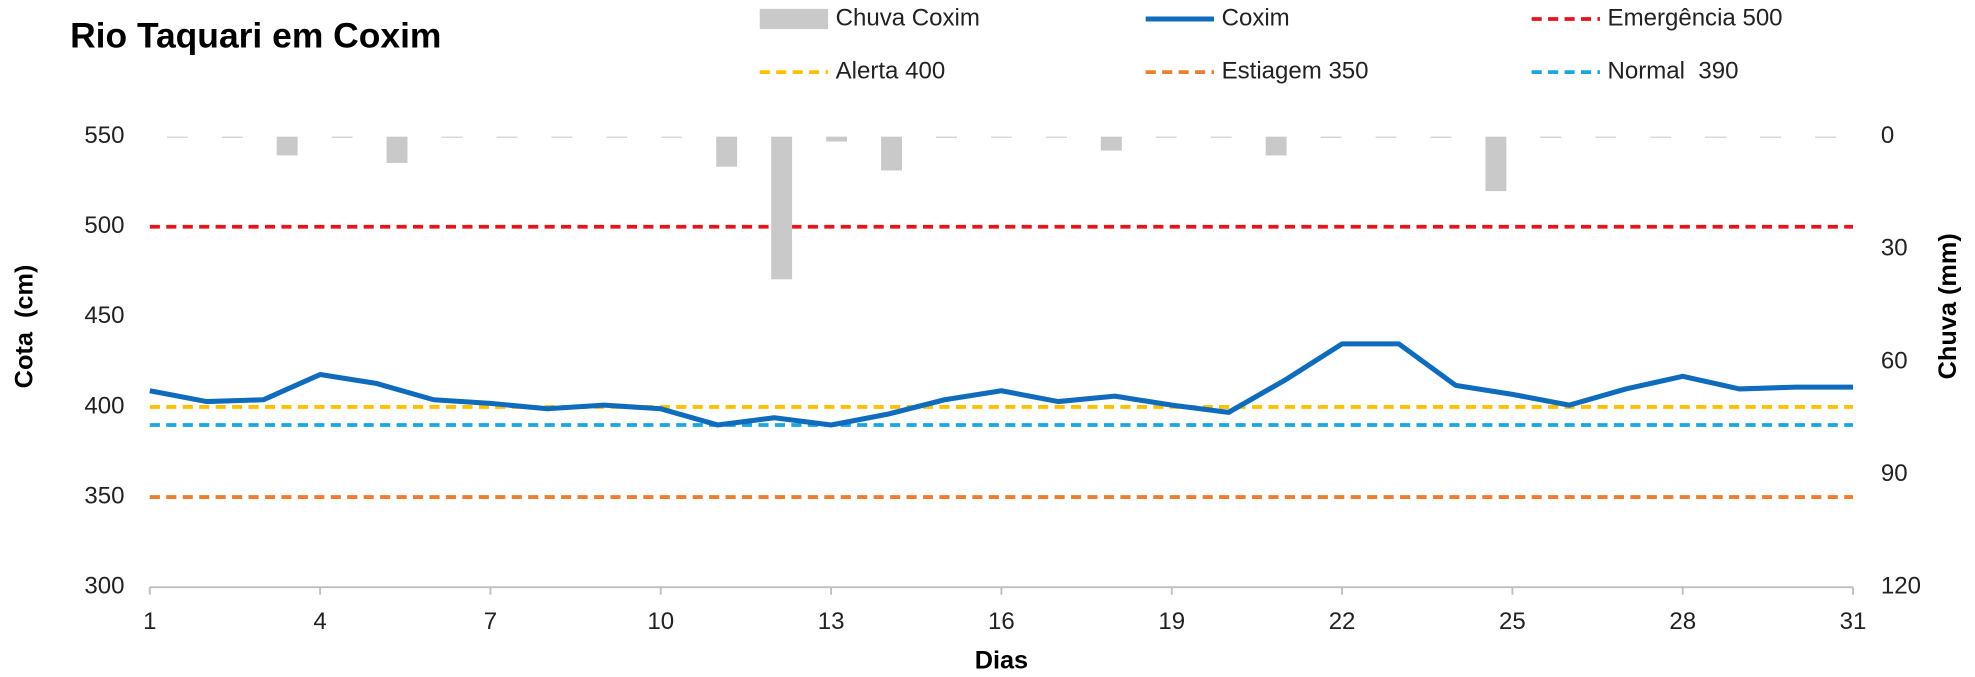  Describe the element at coordinates (149, 621) in the screenshot. I see `x-tick-label: 1` at that location.